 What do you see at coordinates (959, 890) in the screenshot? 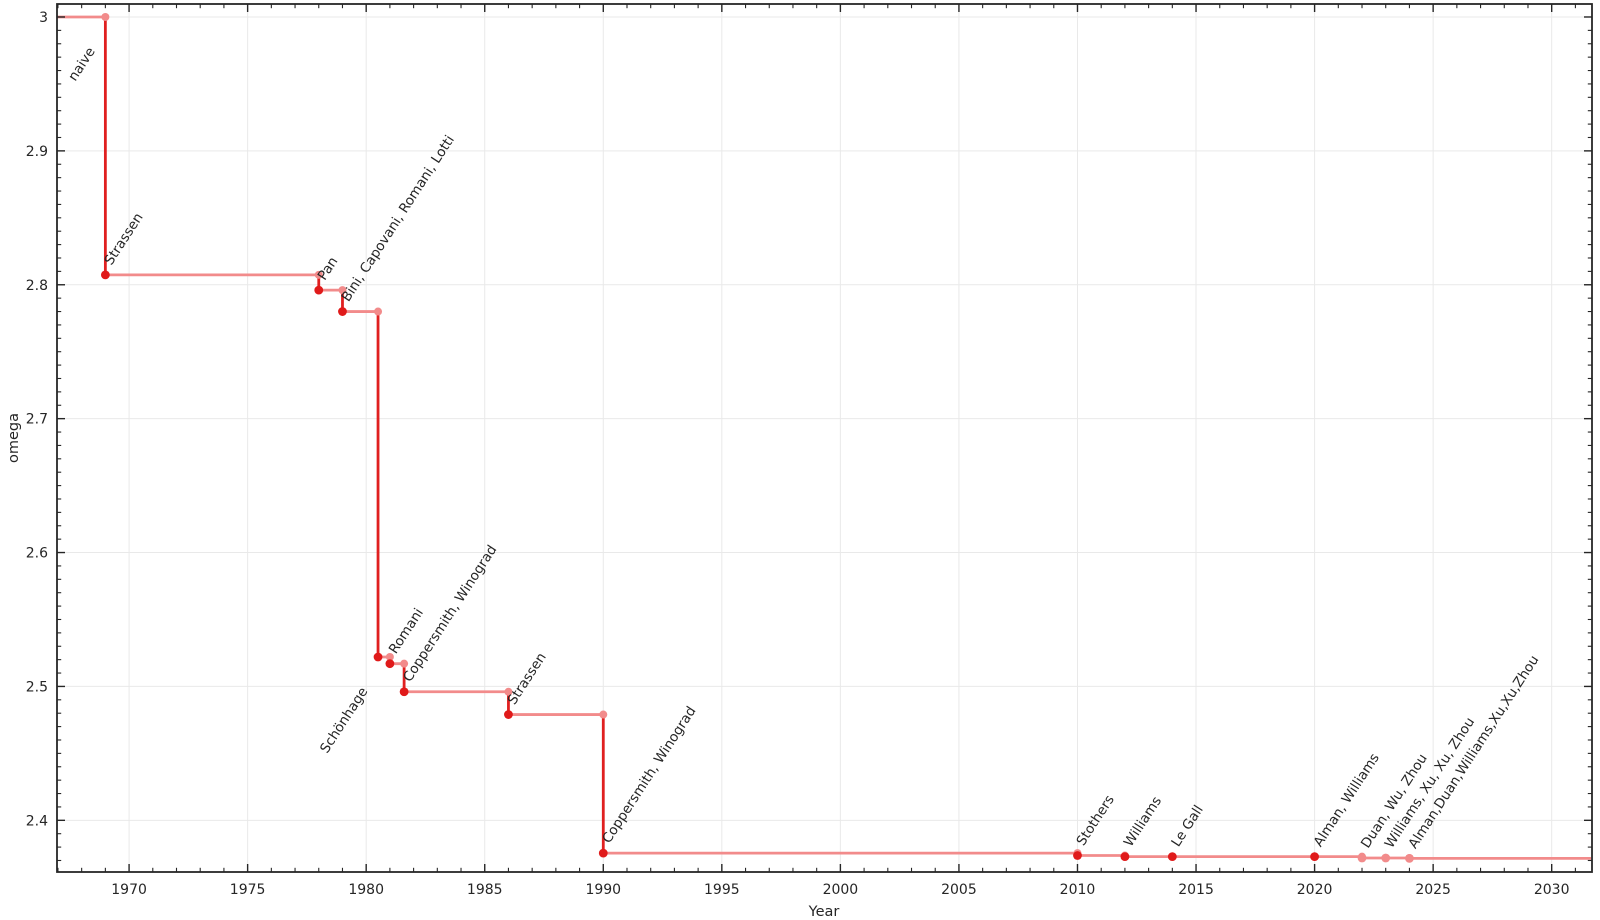
I see `x-tick-label: 2005` at bounding box center [959, 890].